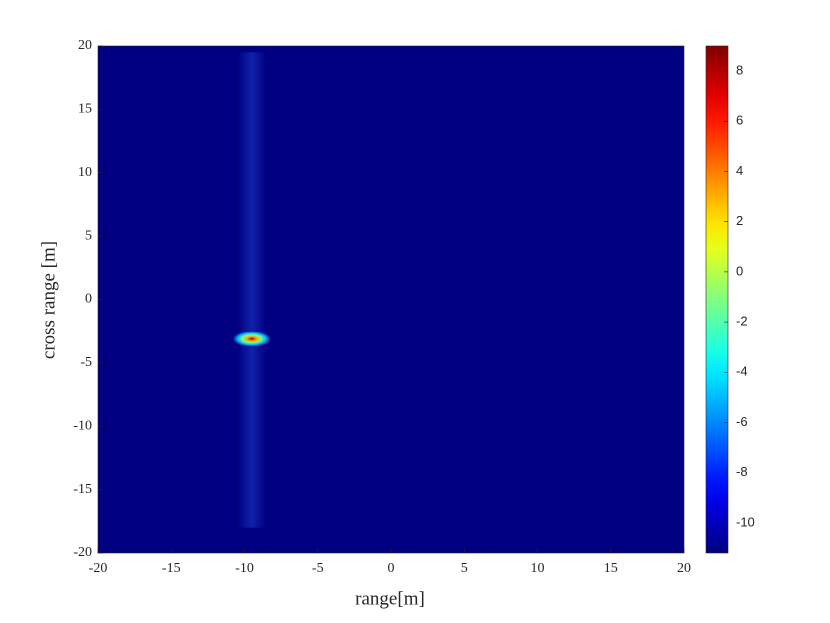  I want to click on colorbar-tick-label: -6, so click(742, 421).